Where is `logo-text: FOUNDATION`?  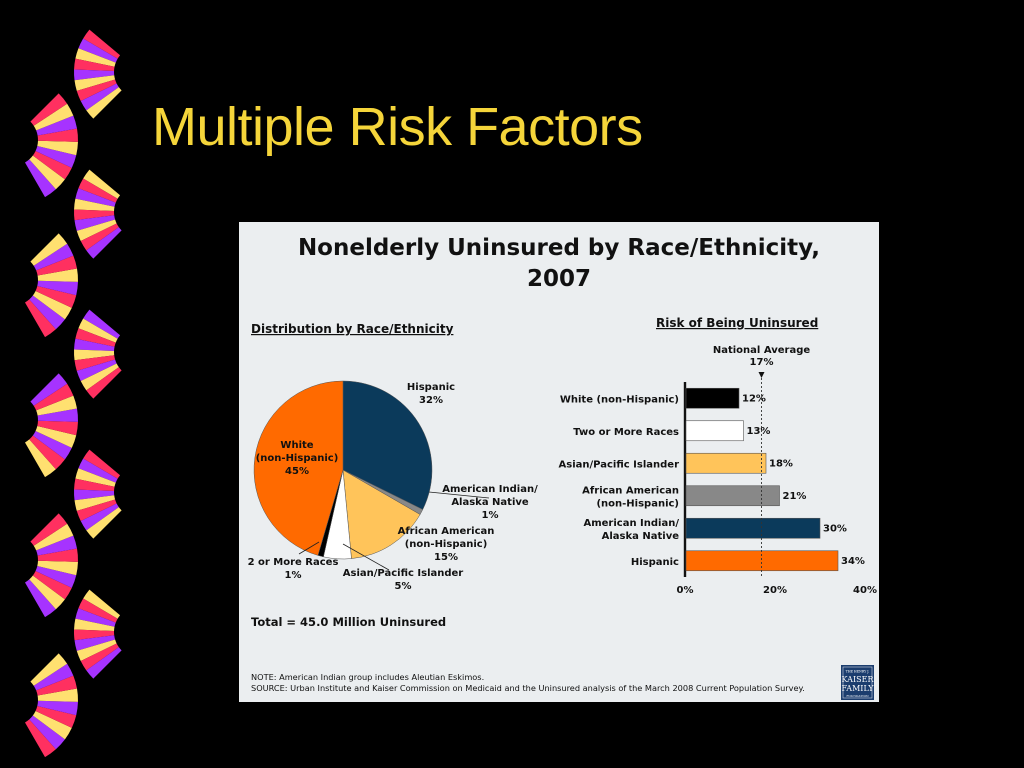
logo-text: FOUNDATION is located at coordinates (857, 696).